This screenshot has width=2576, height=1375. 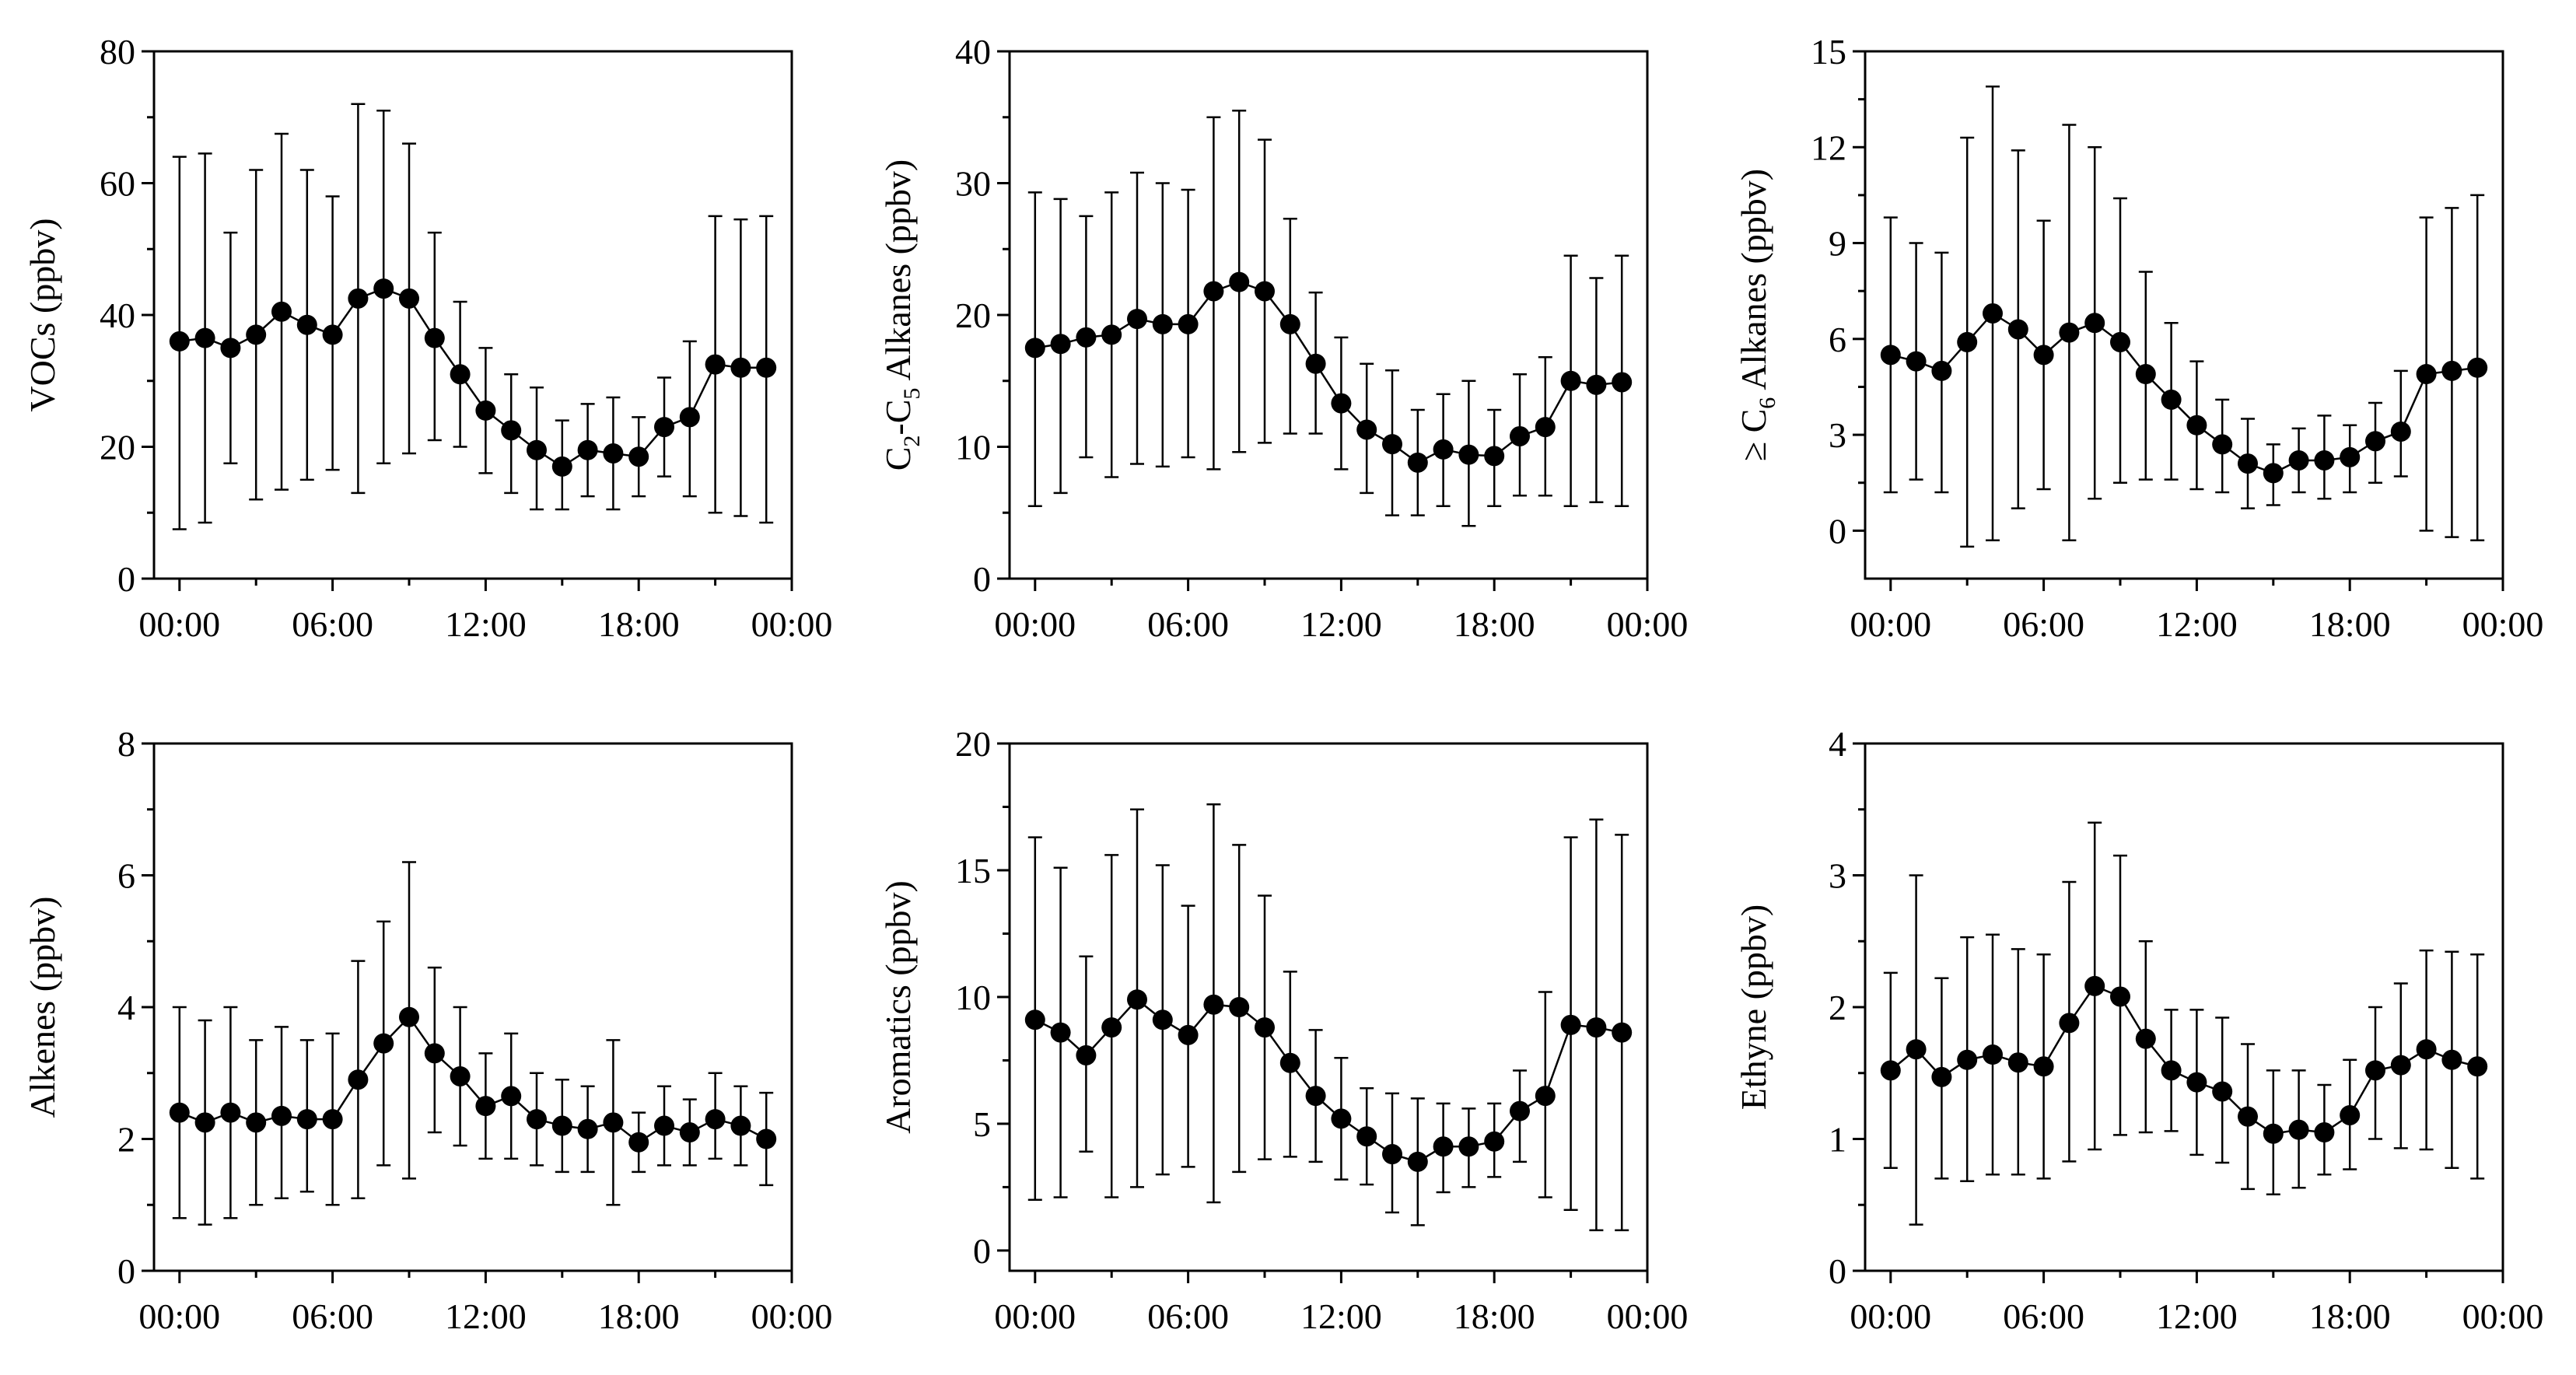 What do you see at coordinates (1837, 339) in the screenshot?
I see `y-tick-label: 6` at bounding box center [1837, 339].